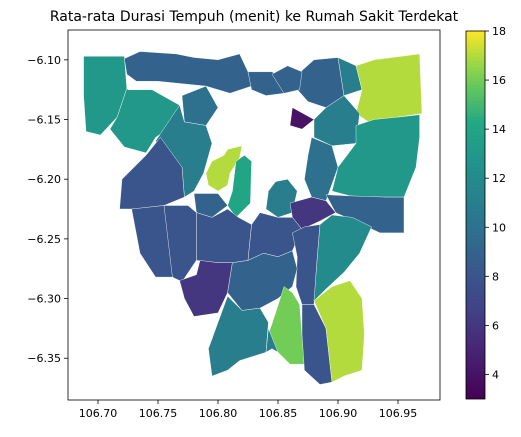  What do you see at coordinates (398, 413) in the screenshot?
I see `x-tick-label-6: 106.95` at bounding box center [398, 413].